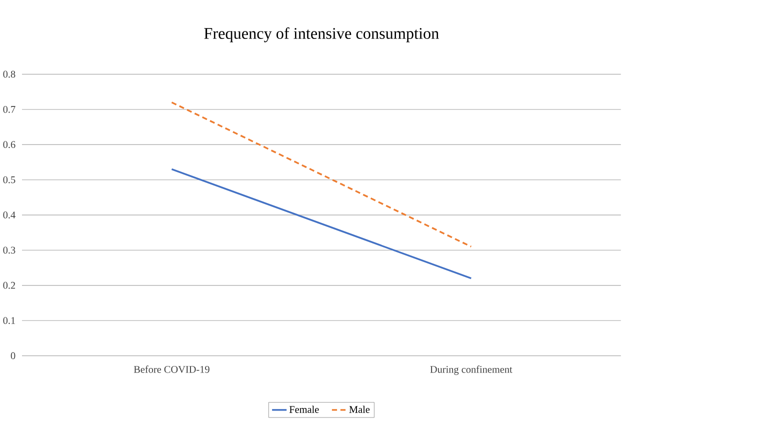  I want to click on chart-title: Frequency of intensive consumption, so click(321, 34).